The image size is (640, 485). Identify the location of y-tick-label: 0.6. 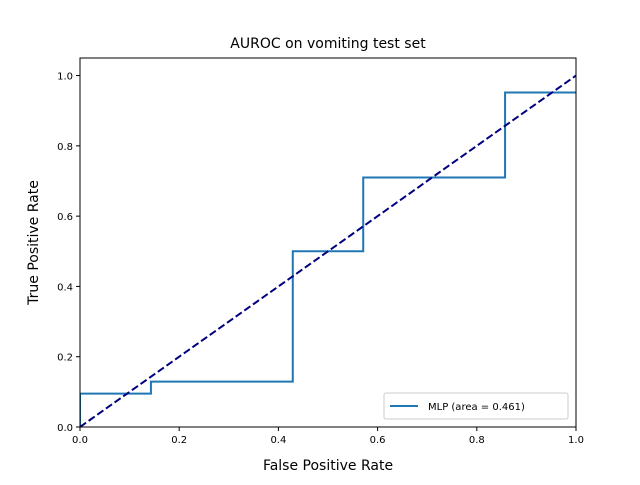
(65, 217).